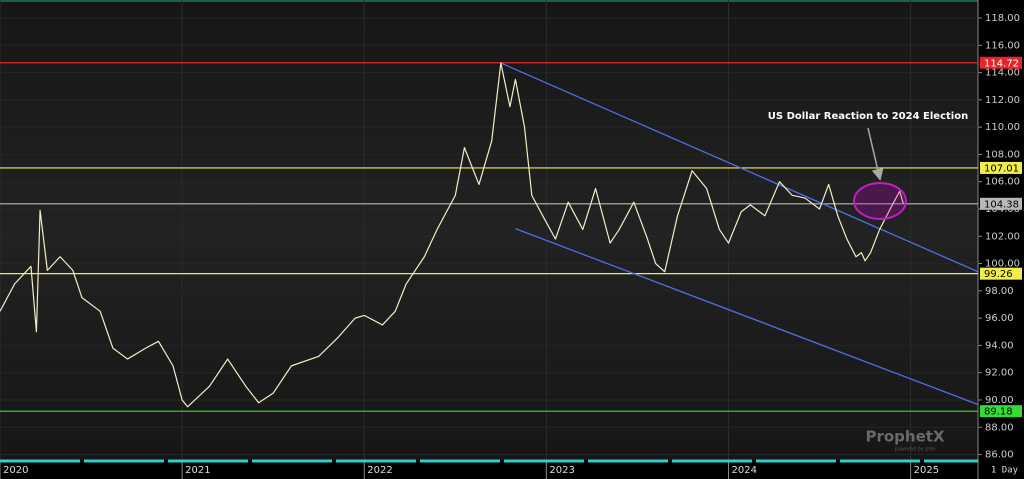 Image resolution: width=1024 pixels, height=479 pixels. I want to click on x-tick-label: 2023, so click(561, 470).